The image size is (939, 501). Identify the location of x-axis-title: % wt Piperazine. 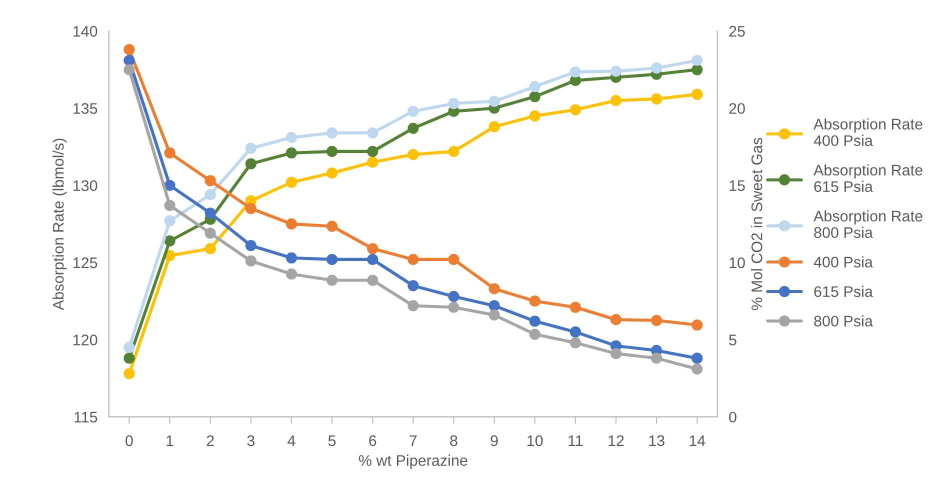
(413, 461).